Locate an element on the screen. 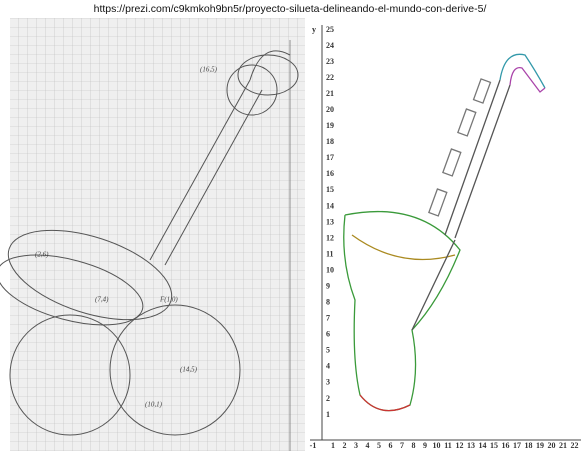  x-number: 6 is located at coordinates (391, 445).